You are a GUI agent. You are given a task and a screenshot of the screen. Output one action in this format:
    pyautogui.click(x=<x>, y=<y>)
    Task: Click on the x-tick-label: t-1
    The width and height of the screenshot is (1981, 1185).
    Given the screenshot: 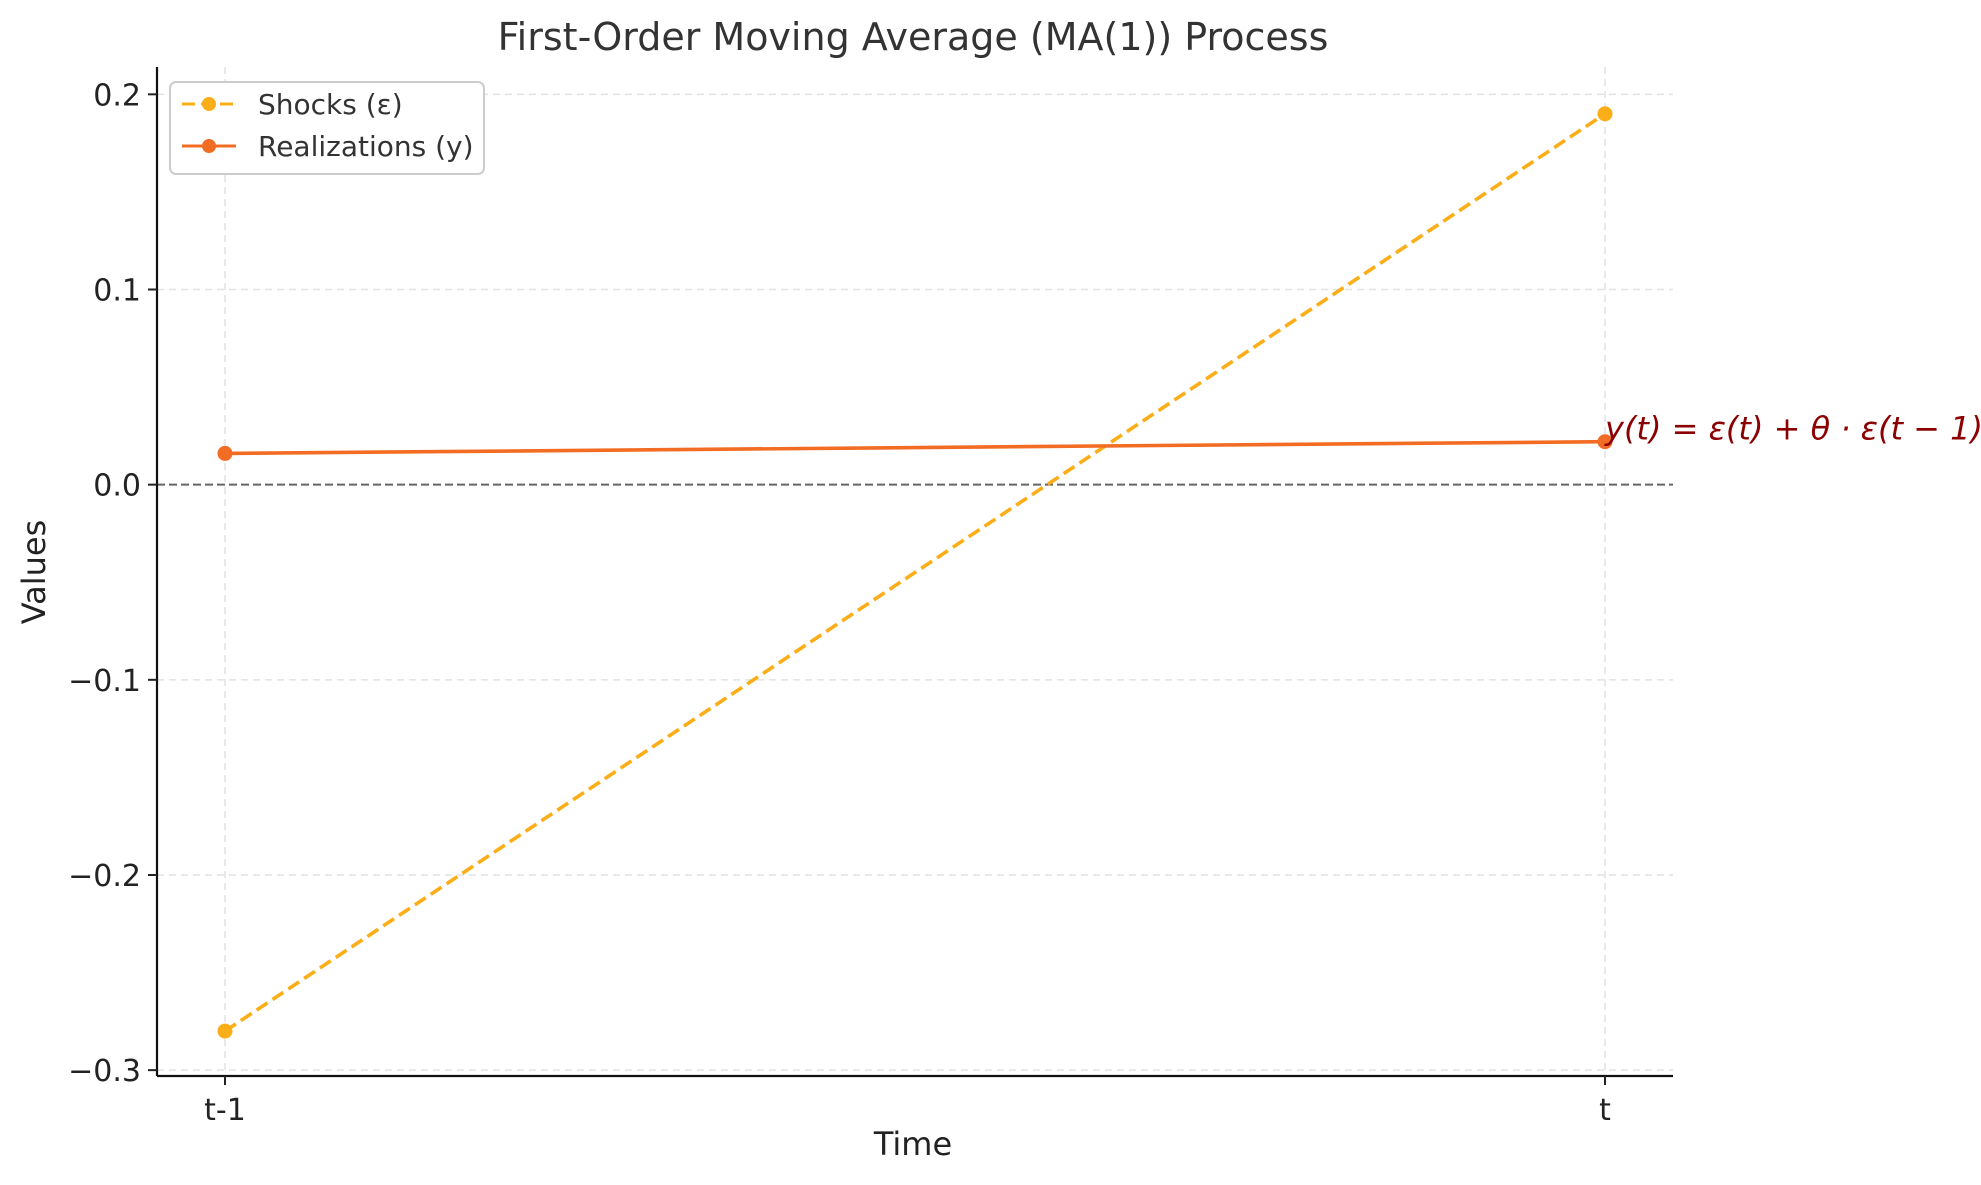 What is the action you would take?
    pyautogui.click(x=225, y=1110)
    